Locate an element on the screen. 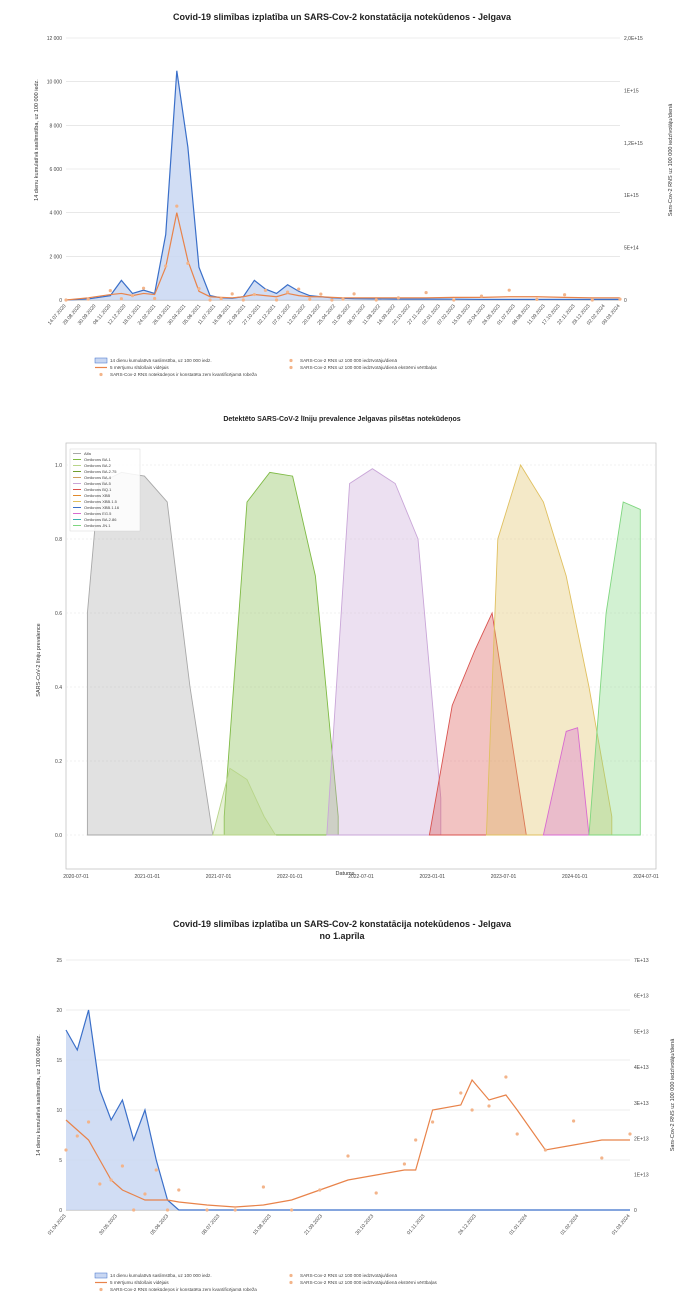 The height and width of the screenshot is (1309, 685). x-tick-label: 2024-07-01 is located at coordinates (646, 877).